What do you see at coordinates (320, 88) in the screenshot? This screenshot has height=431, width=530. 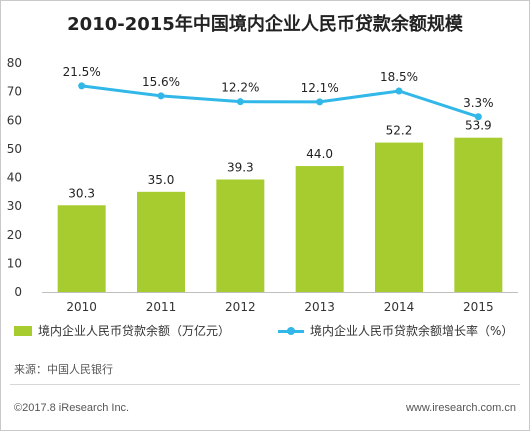 I see `growth-rate-label: 12.1%` at bounding box center [320, 88].